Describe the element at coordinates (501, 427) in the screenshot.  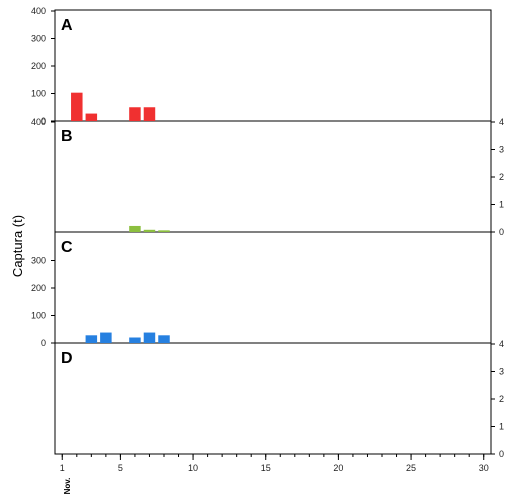
I see `panel-d-right-tick-label: 1` at that location.